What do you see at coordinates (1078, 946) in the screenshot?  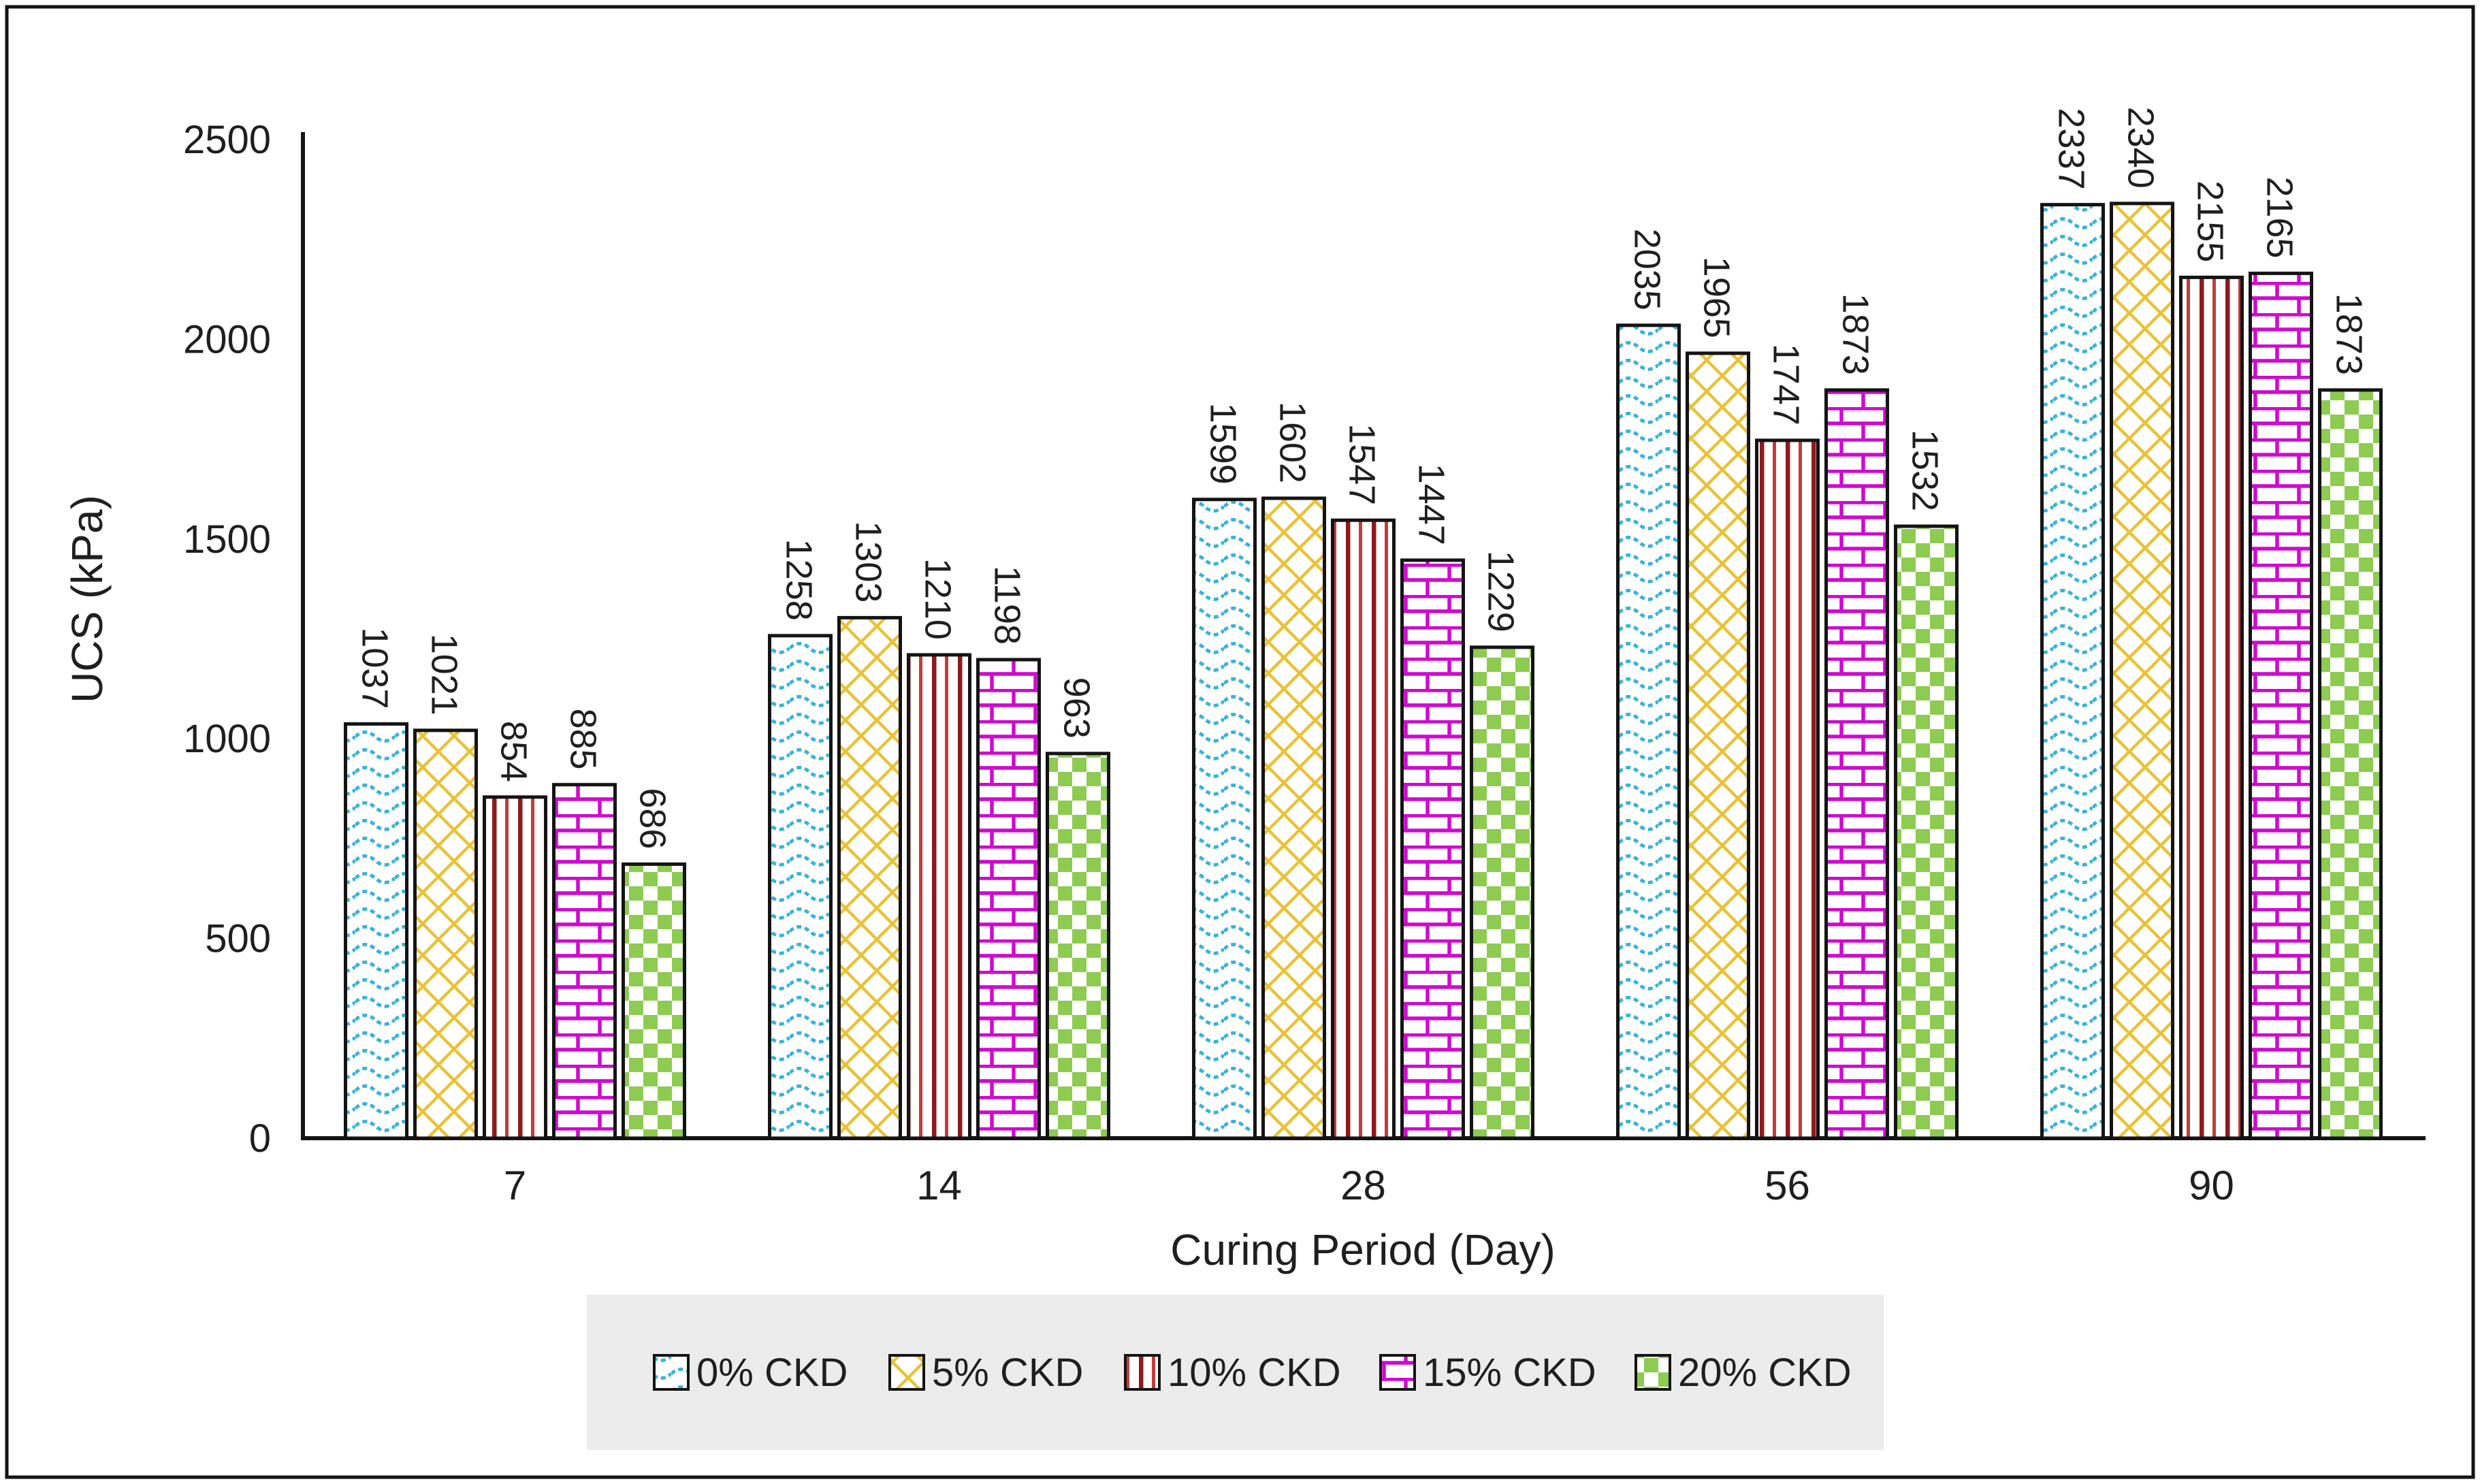 I see `bar-20CKD-day14` at bounding box center [1078, 946].